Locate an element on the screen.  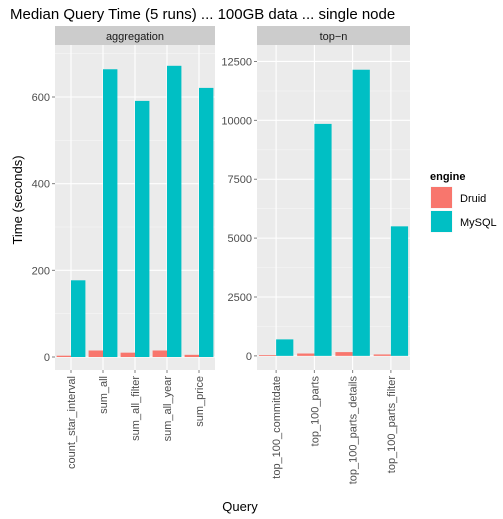
x-tick-label: sum_price is located at coordinates (200, 401).